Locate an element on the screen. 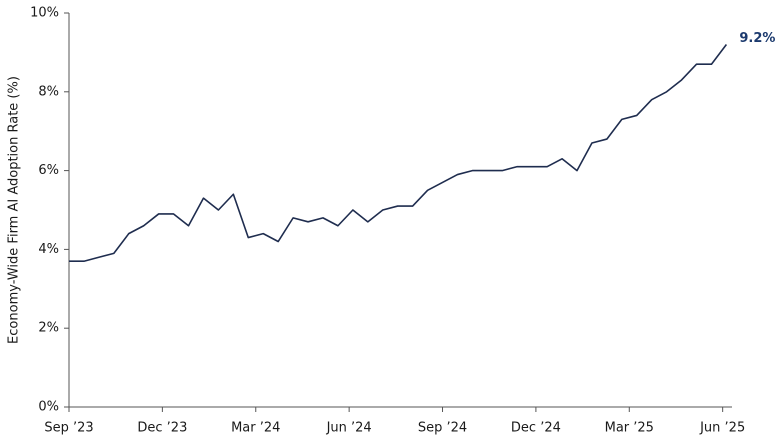  x-tick-label: Mar ’25 is located at coordinates (629, 428).